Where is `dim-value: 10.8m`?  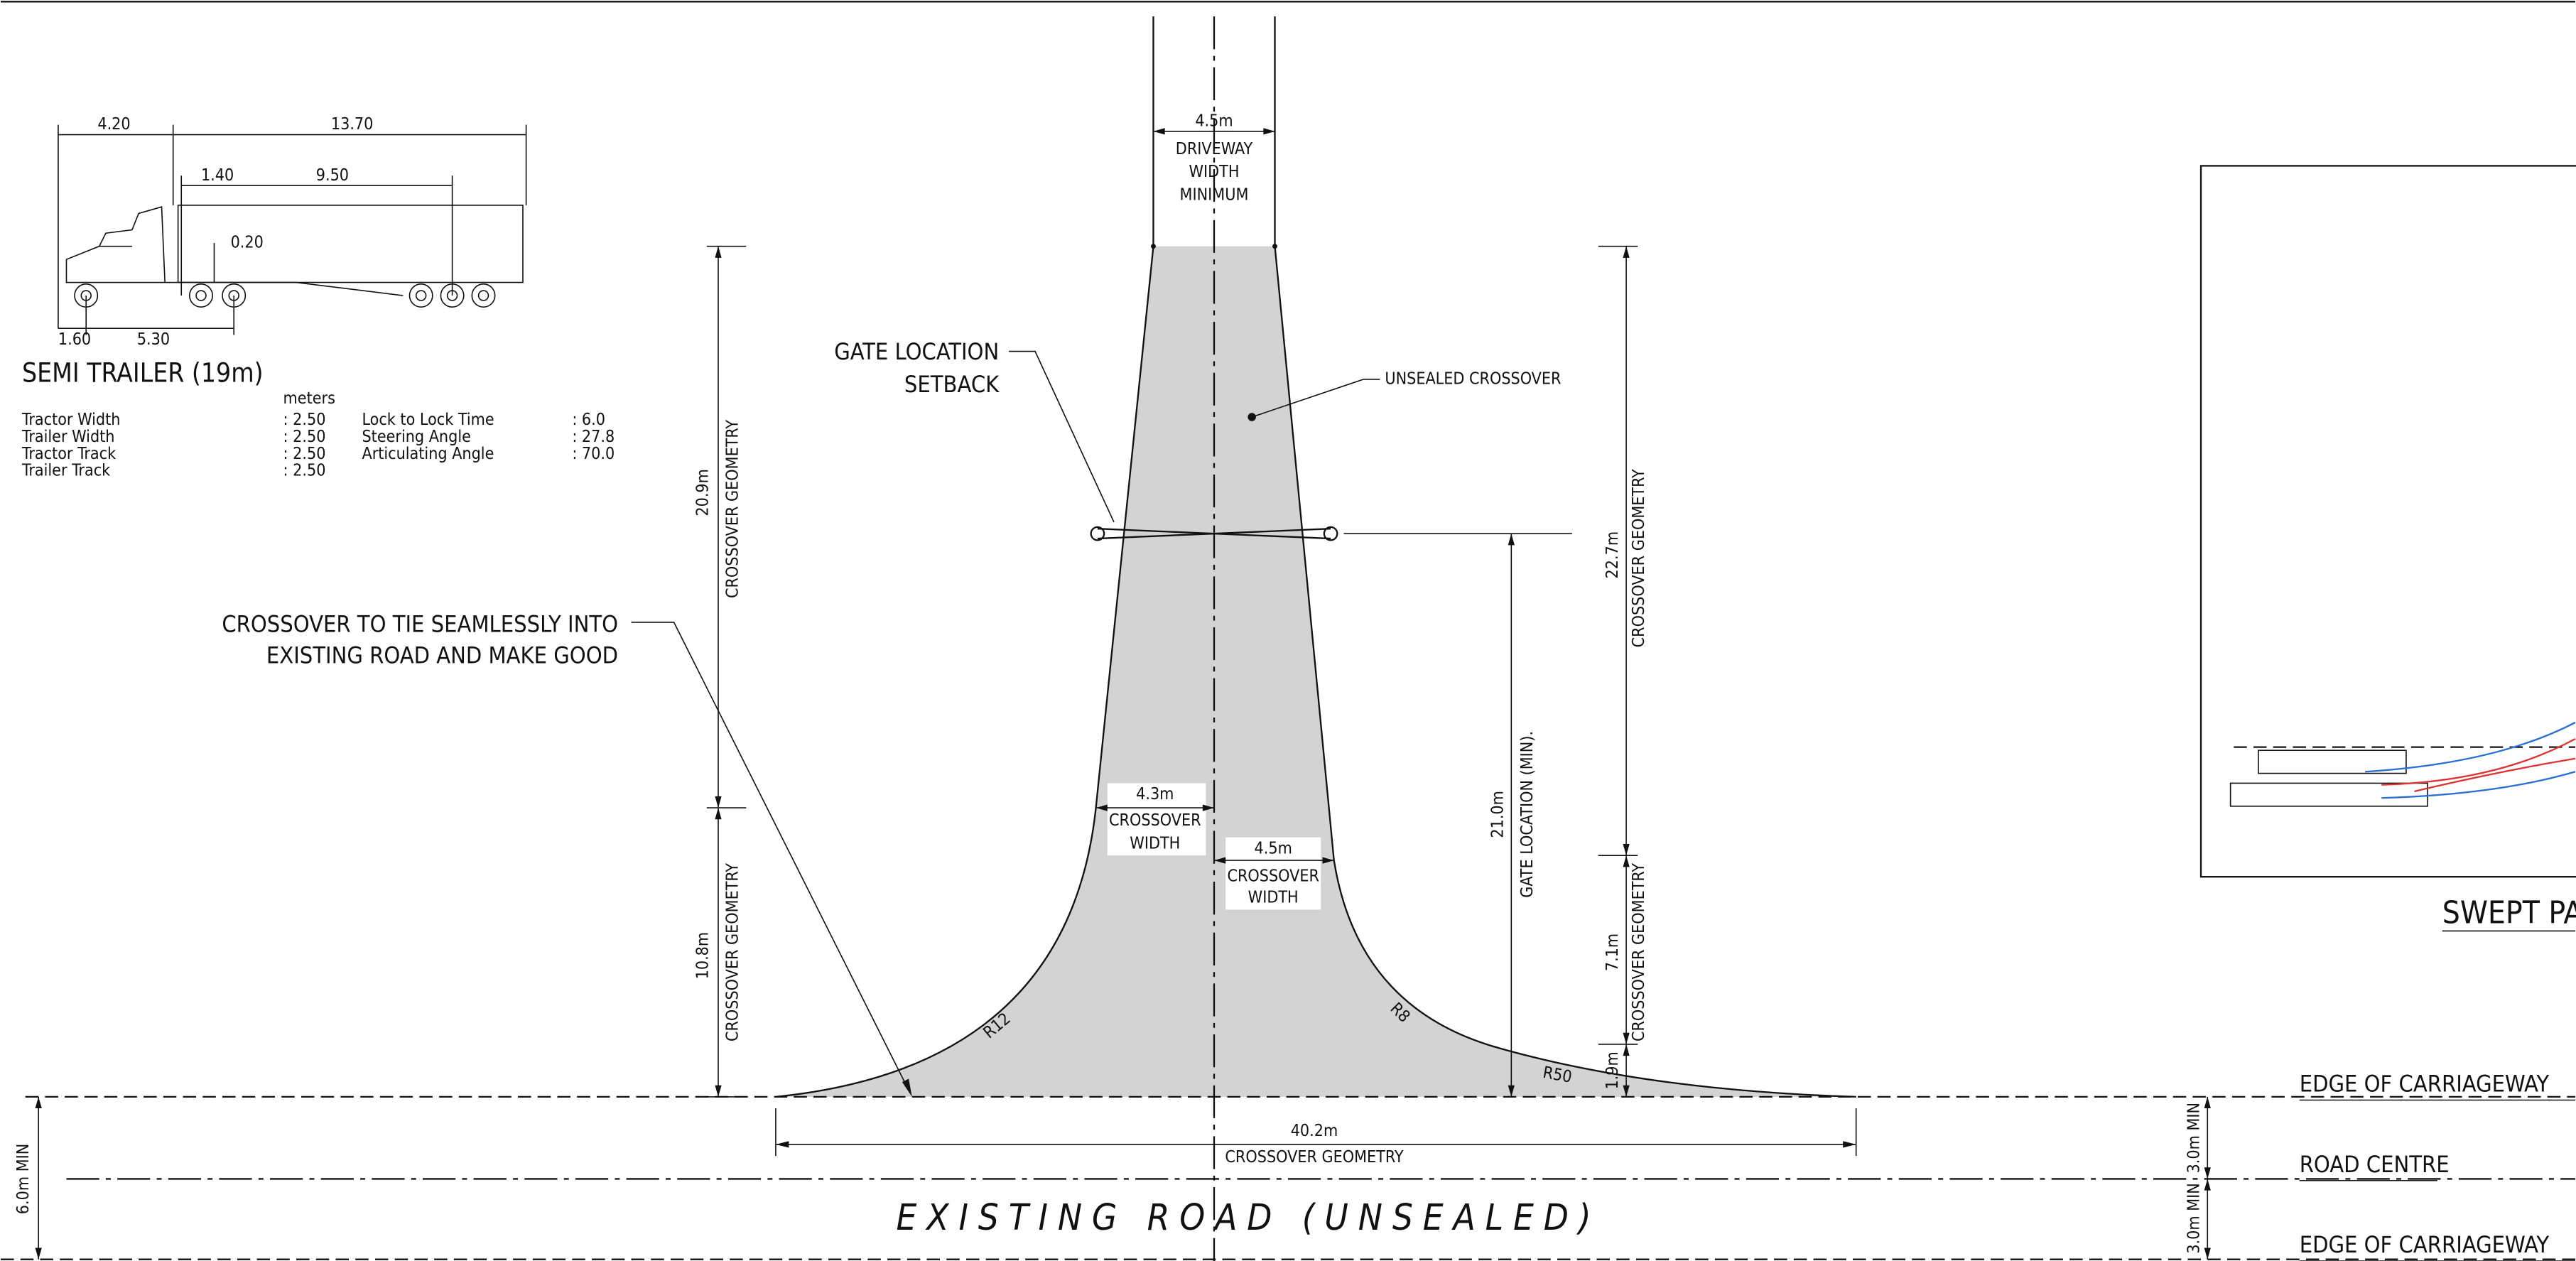 dim-value: 10.8m is located at coordinates (703, 956).